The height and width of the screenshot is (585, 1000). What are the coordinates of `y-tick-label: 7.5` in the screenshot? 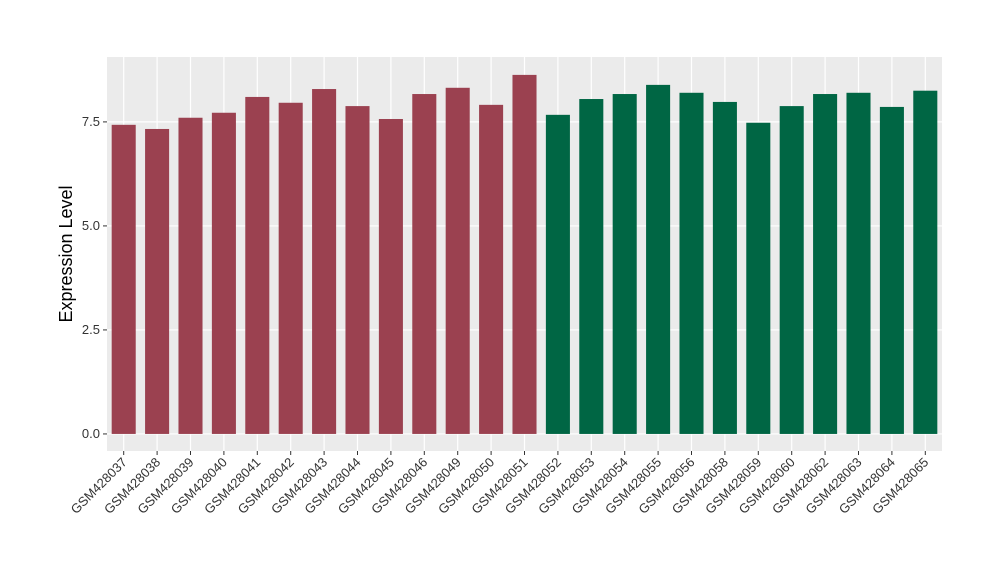 It's located at (91, 121).